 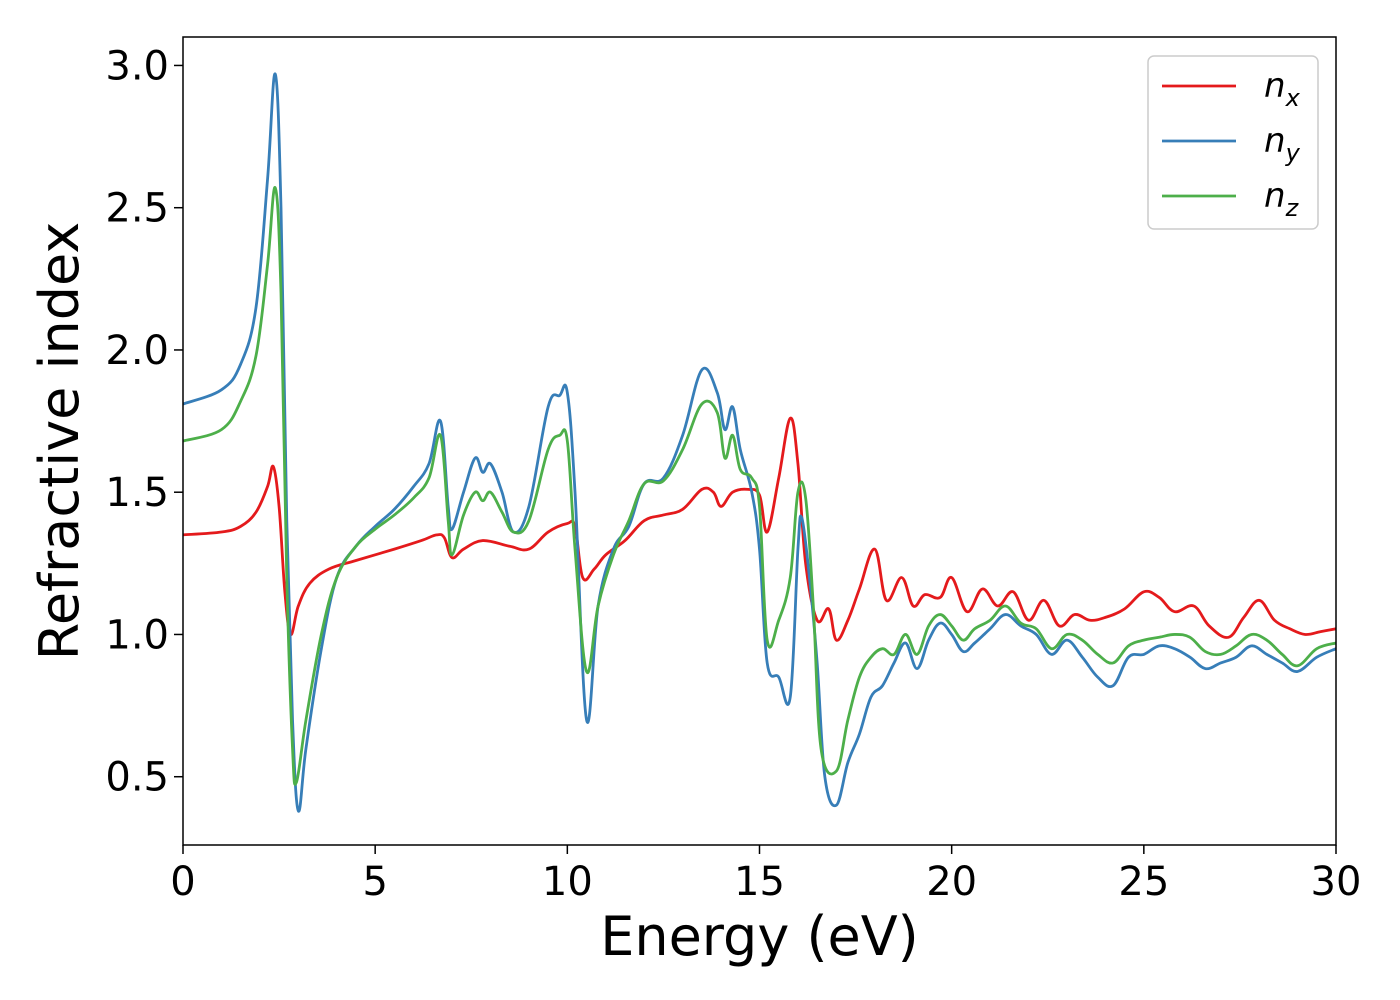 I want to click on x-tick-label: 30, so click(x=1336, y=882).